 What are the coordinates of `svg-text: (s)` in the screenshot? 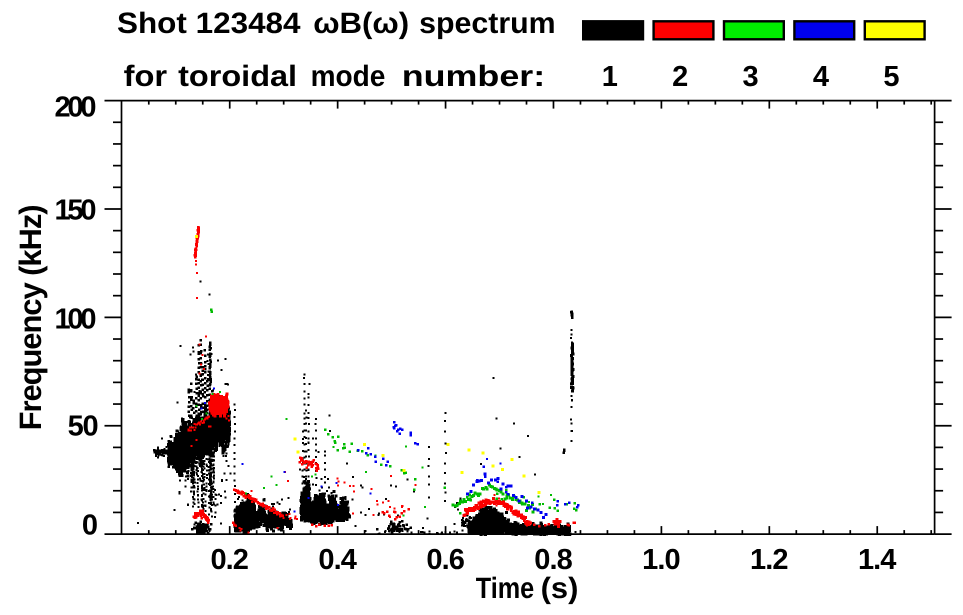 It's located at (560, 588).